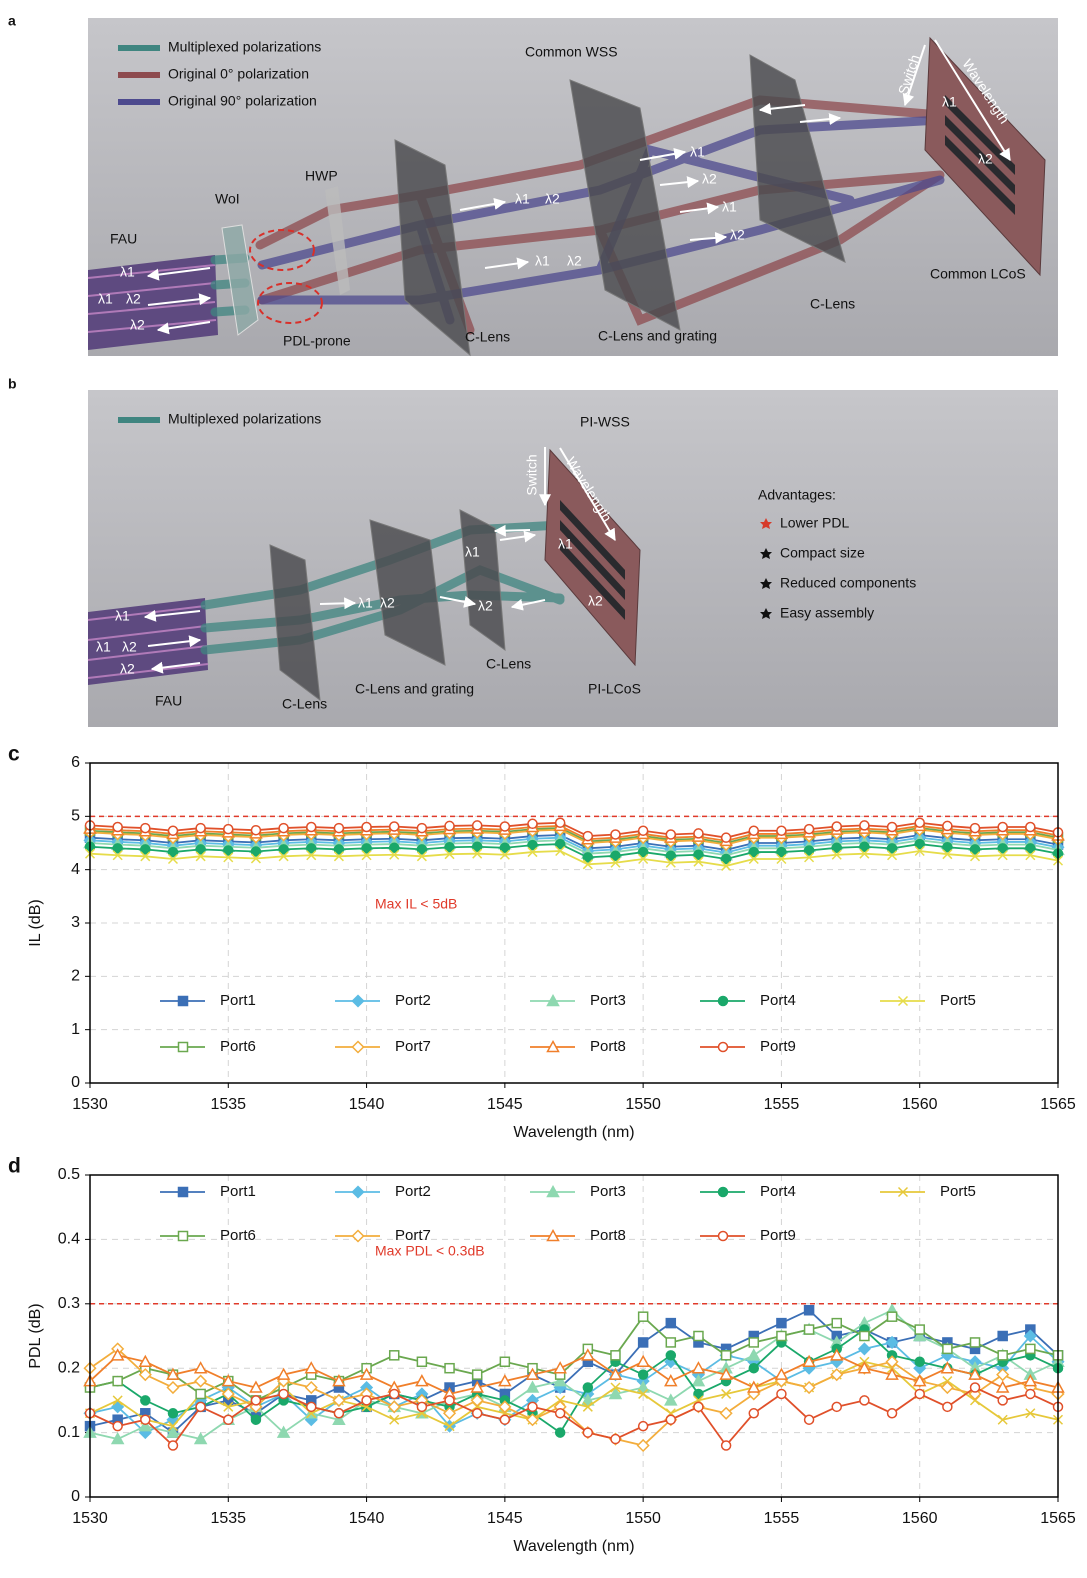 The image size is (1087, 1578). What do you see at coordinates (69, 1174) in the screenshot?
I see `y-tick-label: 0.5` at bounding box center [69, 1174].